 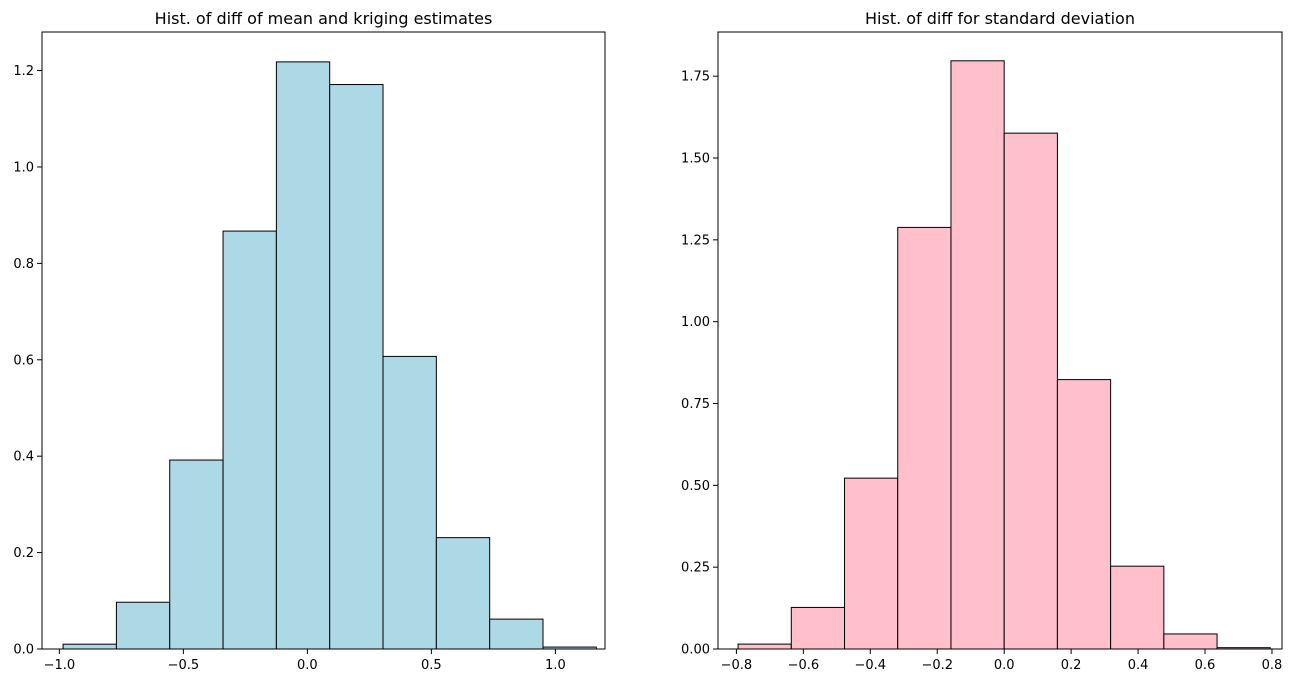 I want to click on right-x-tick-label: −0.4, so click(x=871, y=665).